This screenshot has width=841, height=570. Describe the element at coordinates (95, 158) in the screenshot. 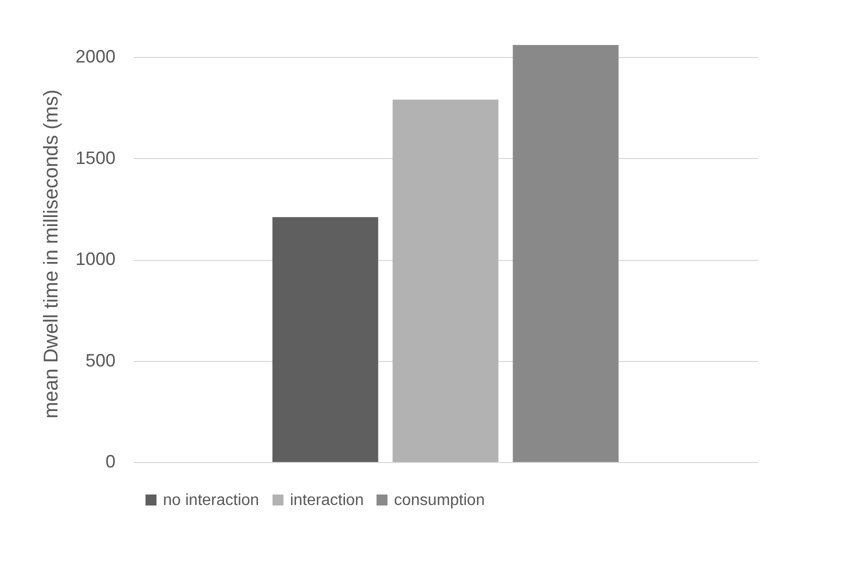

I see `y-tick-label: 1500` at that location.